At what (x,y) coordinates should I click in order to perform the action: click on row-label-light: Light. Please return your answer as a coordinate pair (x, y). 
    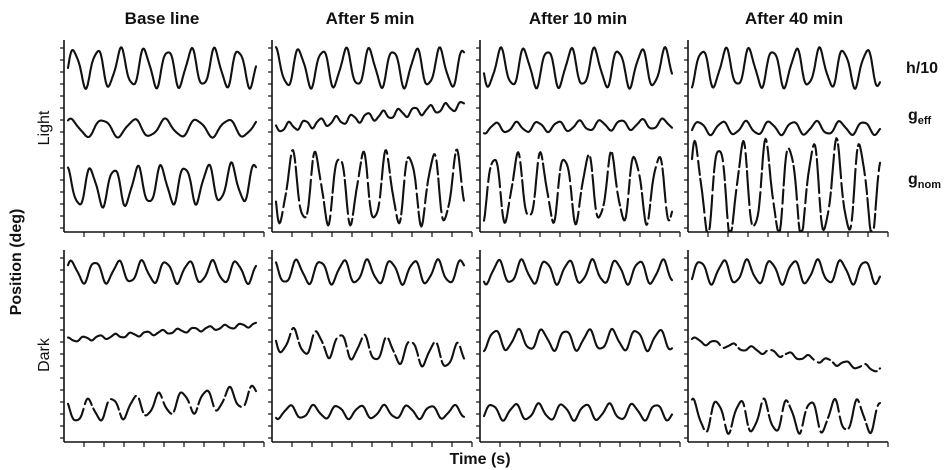
    Looking at the image, I should click on (44, 127).